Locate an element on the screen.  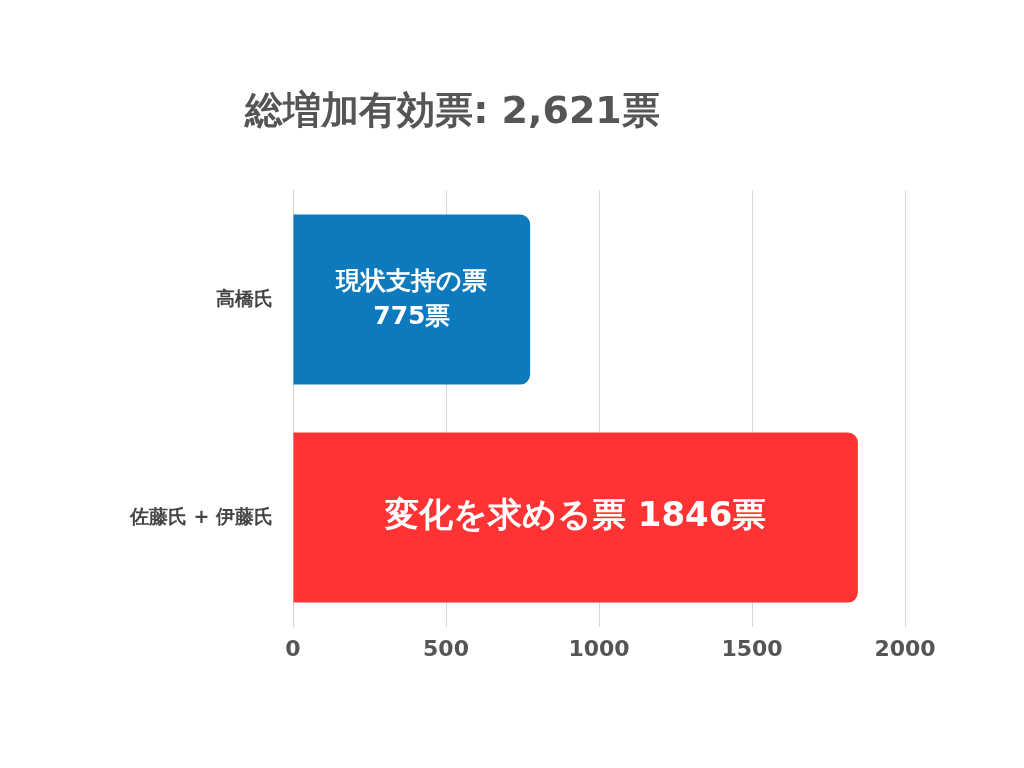
x-tick-label: 1500 is located at coordinates (752, 648).